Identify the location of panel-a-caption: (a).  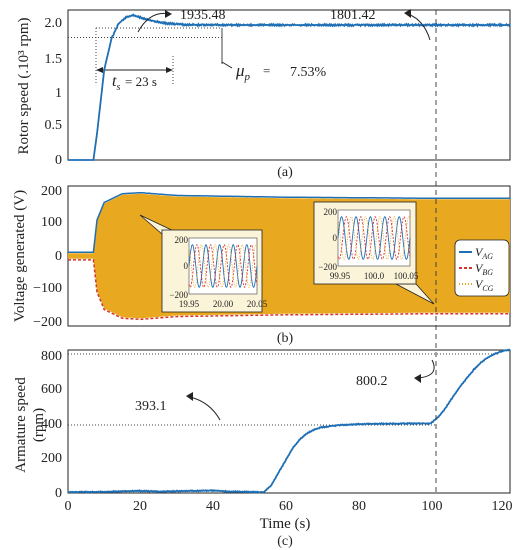
(285, 172).